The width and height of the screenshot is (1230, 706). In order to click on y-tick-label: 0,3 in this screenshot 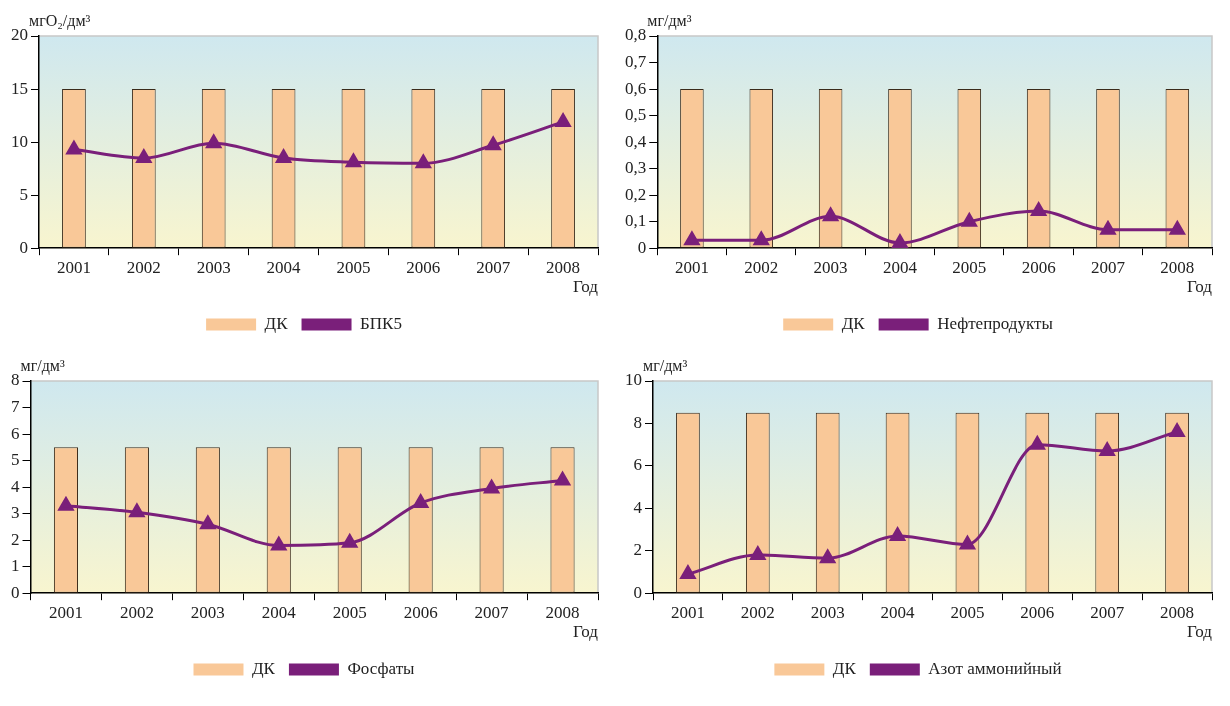, I will do `click(636, 168)`.